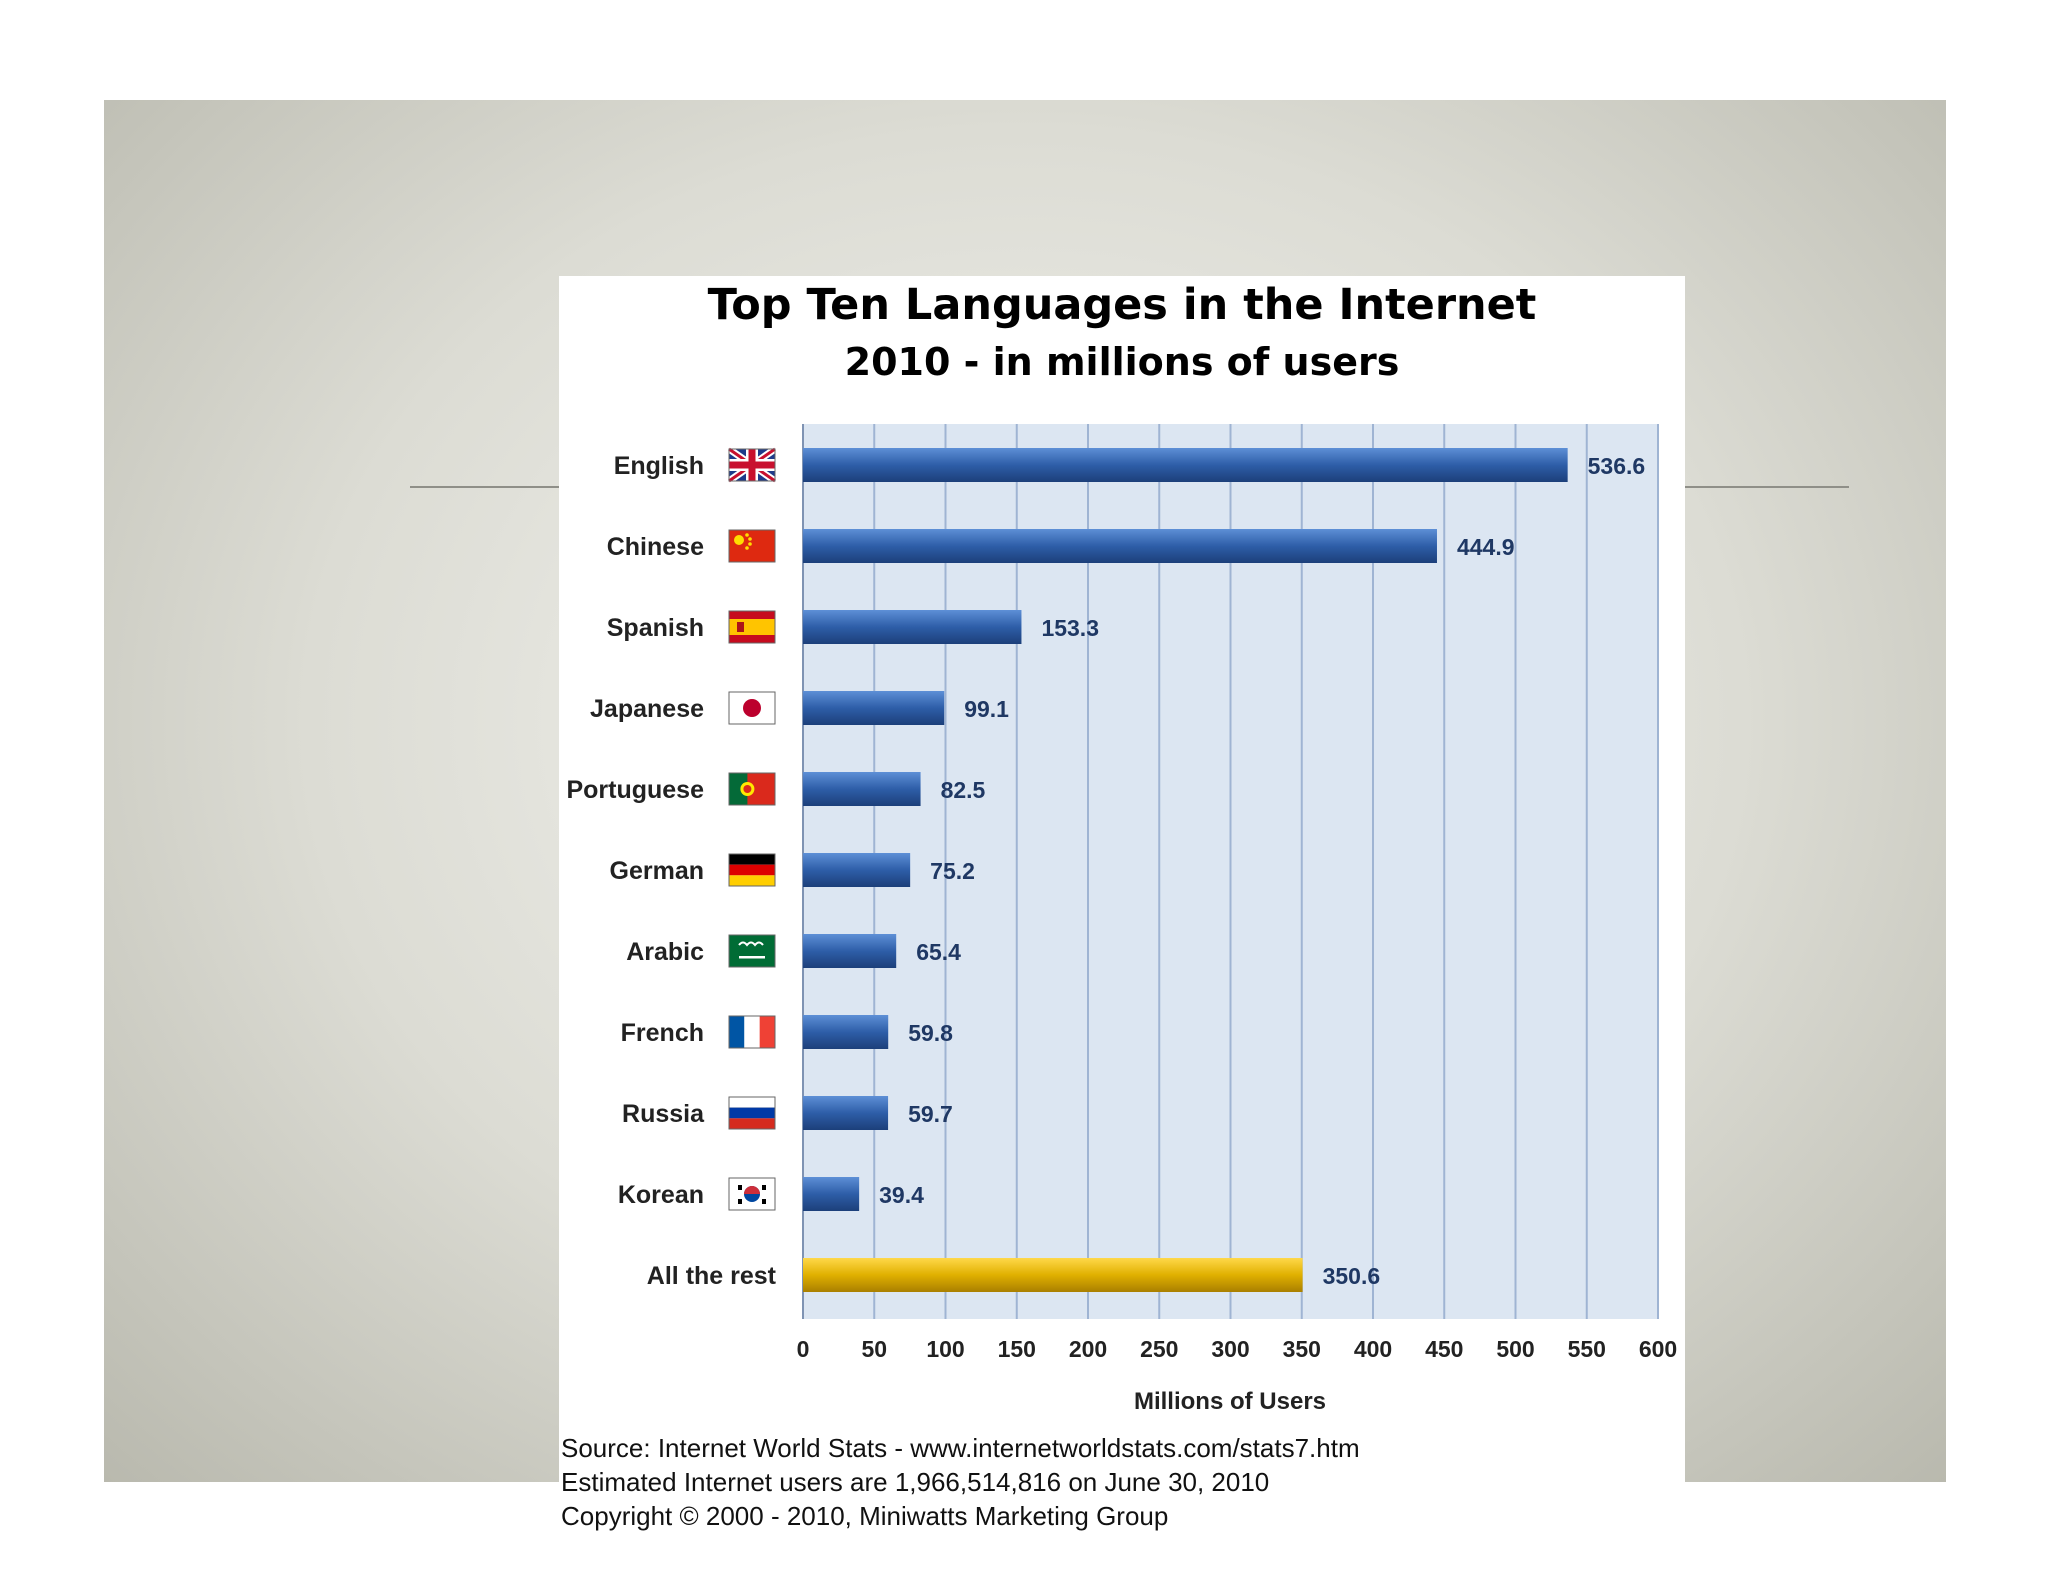 The height and width of the screenshot is (1582, 2048). Describe the element at coordinates (712, 1276) in the screenshot. I see `category-label: All the rest` at that location.